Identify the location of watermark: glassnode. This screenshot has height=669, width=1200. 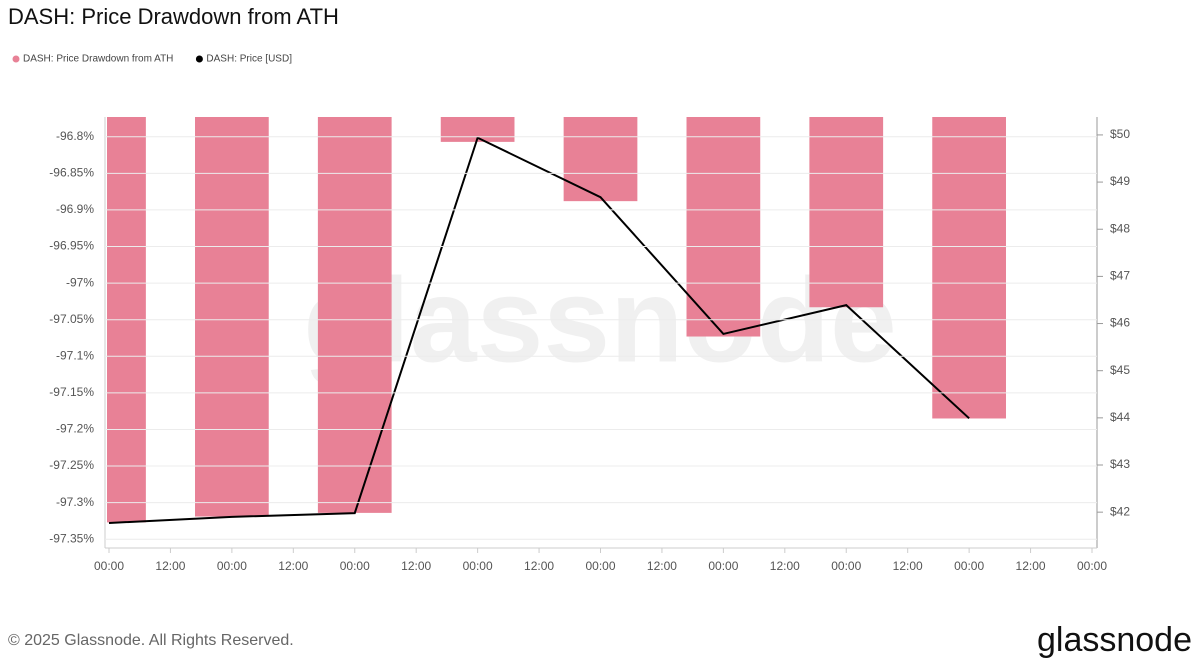
(600, 321).